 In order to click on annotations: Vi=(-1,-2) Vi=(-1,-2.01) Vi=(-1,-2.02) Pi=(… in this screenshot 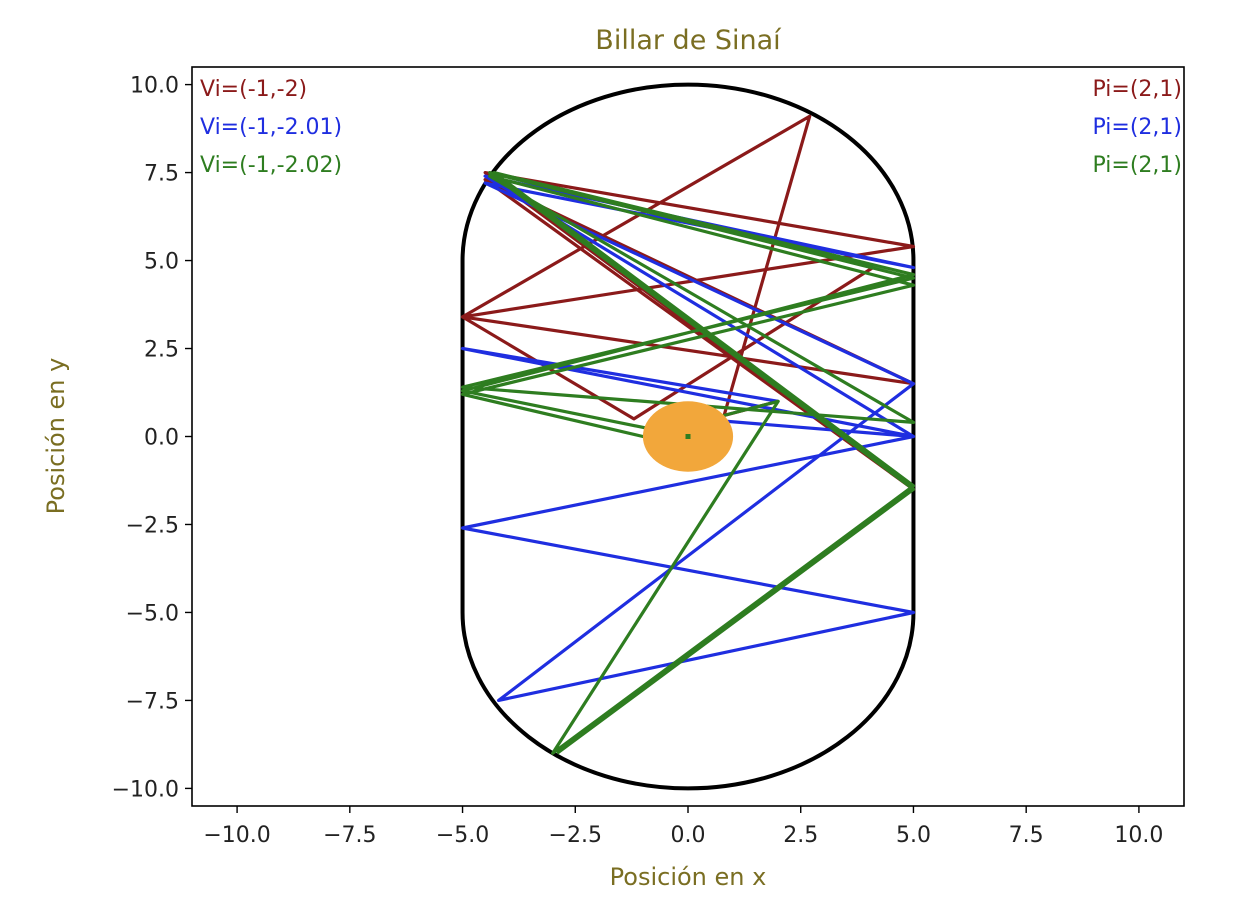, I will do `click(691, 127)`.